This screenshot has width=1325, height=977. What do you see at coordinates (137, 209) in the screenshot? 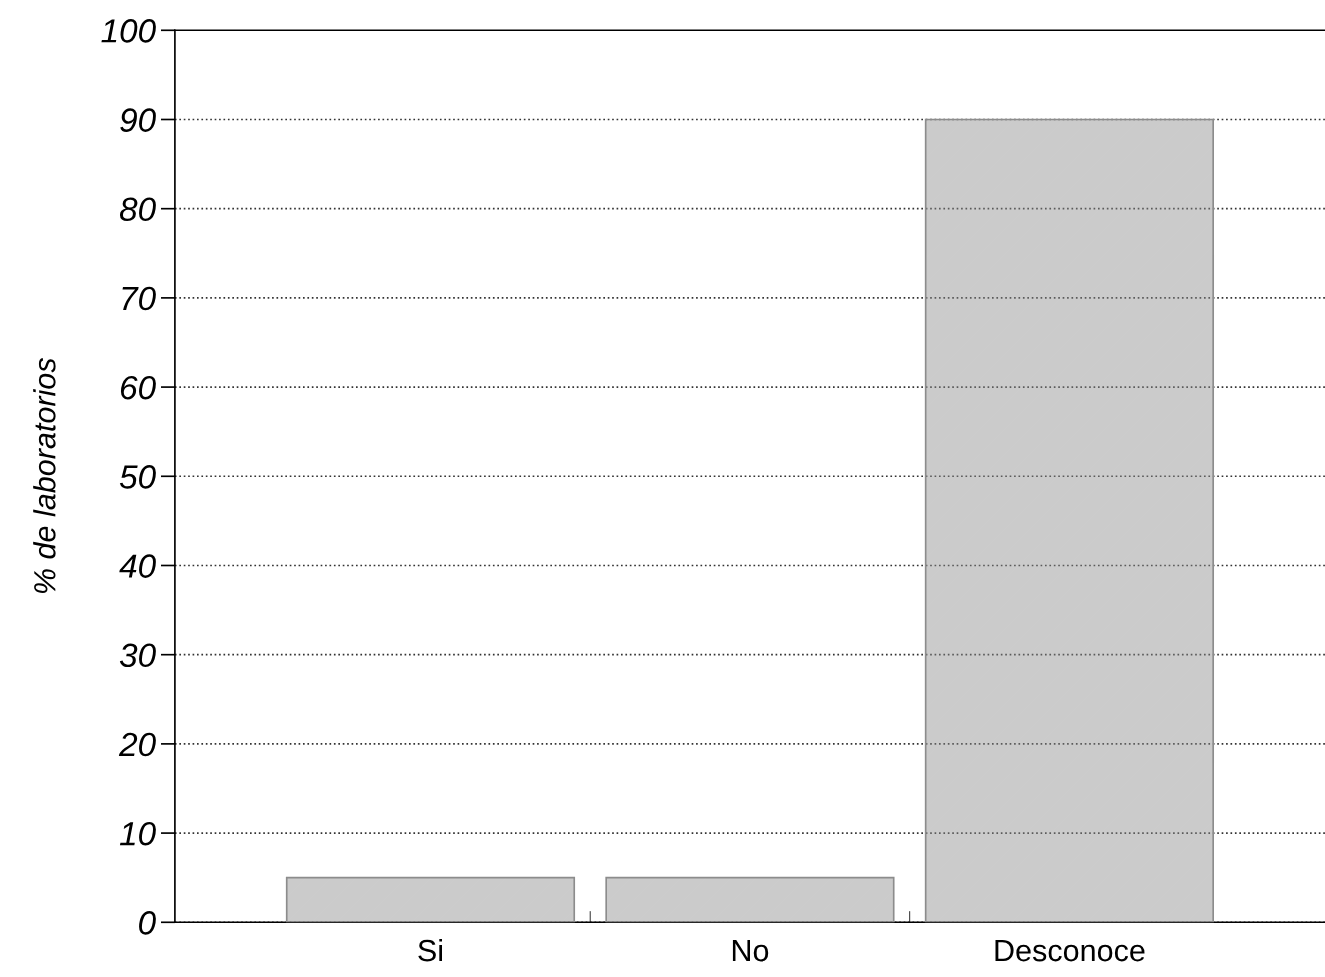
I see `y-tick-label: 80` at bounding box center [137, 209].